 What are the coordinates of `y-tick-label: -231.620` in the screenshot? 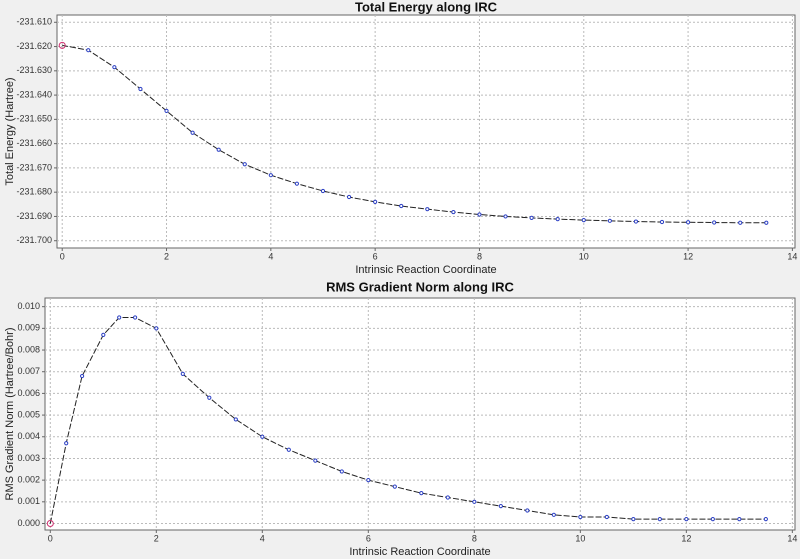 It's located at (34, 46).